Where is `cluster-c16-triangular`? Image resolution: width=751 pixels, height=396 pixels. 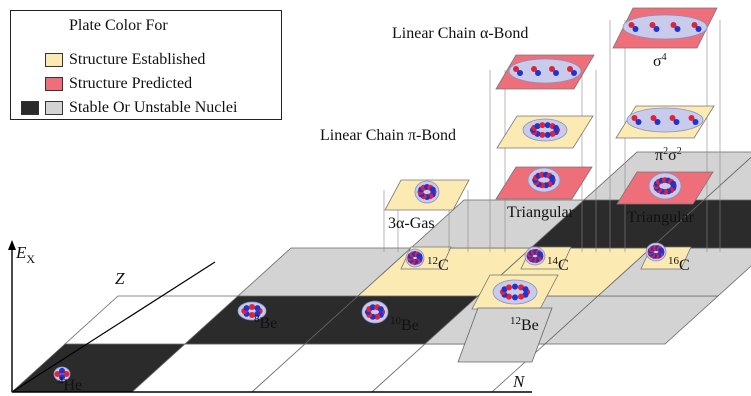 cluster-c16-triangular is located at coordinates (665, 186).